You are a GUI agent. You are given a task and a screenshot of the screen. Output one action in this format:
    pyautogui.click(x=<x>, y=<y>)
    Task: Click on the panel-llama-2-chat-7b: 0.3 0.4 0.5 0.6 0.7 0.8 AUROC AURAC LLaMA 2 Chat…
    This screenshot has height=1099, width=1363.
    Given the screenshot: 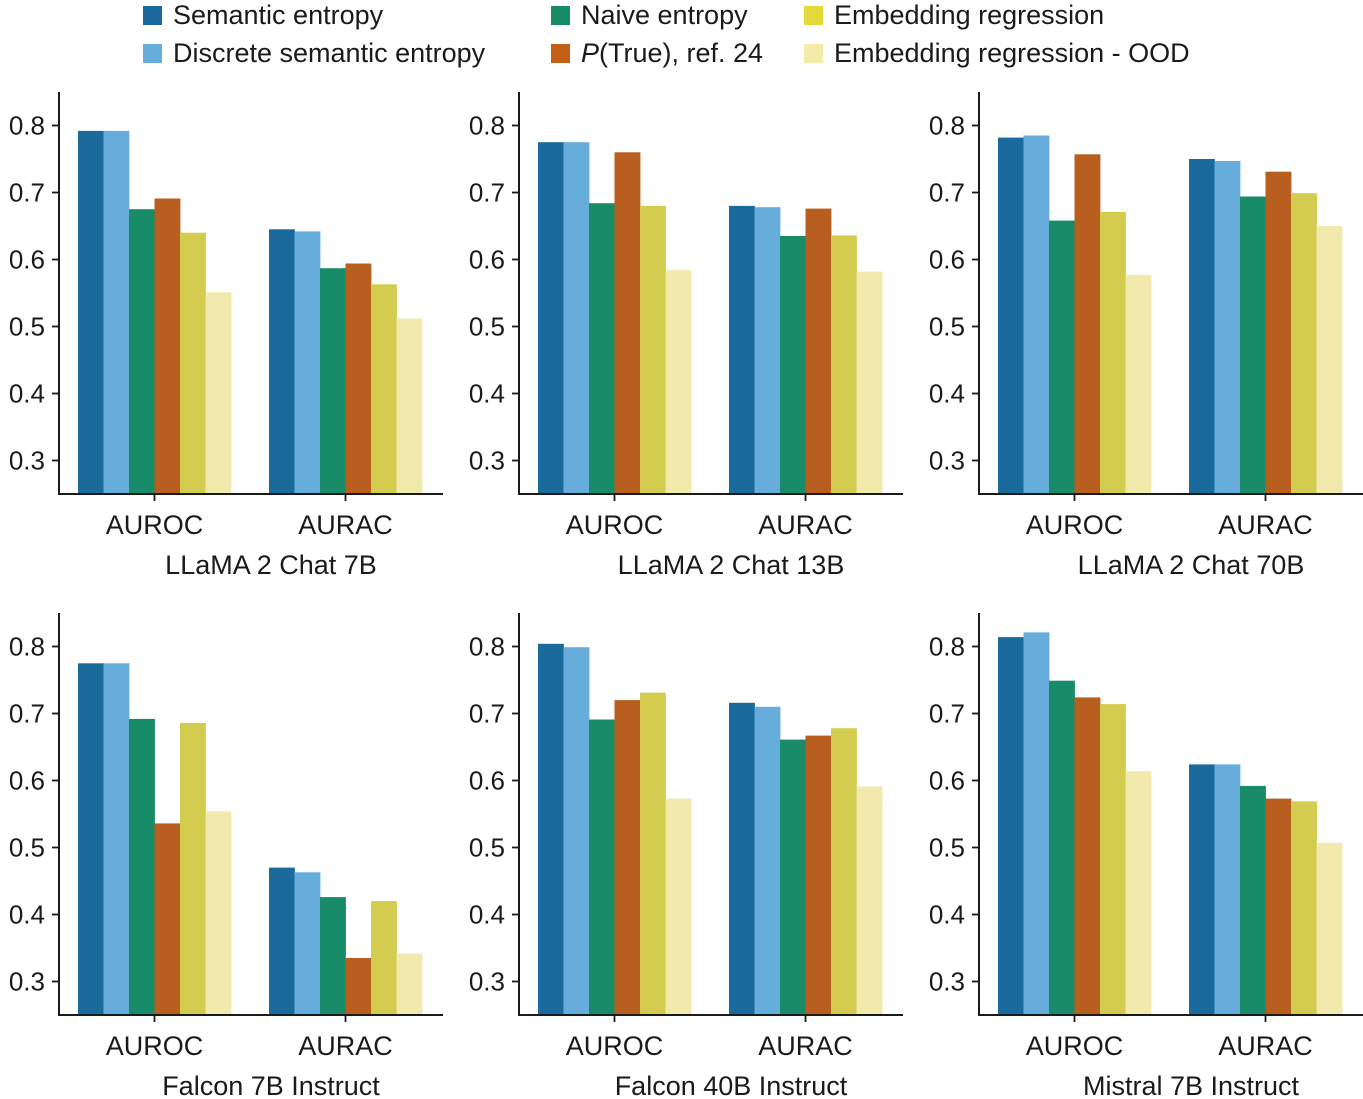 What is the action you would take?
    pyautogui.click(x=226, y=336)
    